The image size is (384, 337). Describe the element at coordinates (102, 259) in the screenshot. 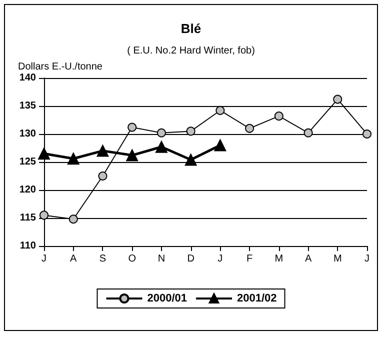

I see `x-tick-label: S` at that location.